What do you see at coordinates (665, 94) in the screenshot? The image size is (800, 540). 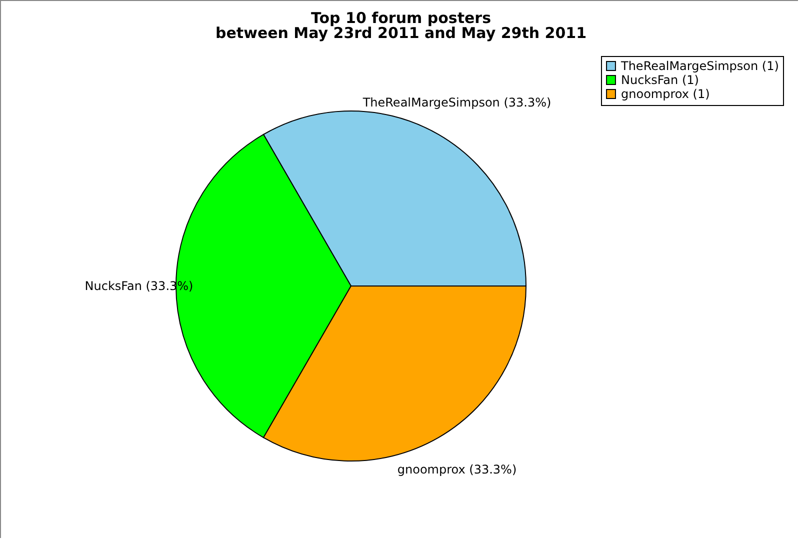 I see `legend-label: gnoomprox (1)` at bounding box center [665, 94].